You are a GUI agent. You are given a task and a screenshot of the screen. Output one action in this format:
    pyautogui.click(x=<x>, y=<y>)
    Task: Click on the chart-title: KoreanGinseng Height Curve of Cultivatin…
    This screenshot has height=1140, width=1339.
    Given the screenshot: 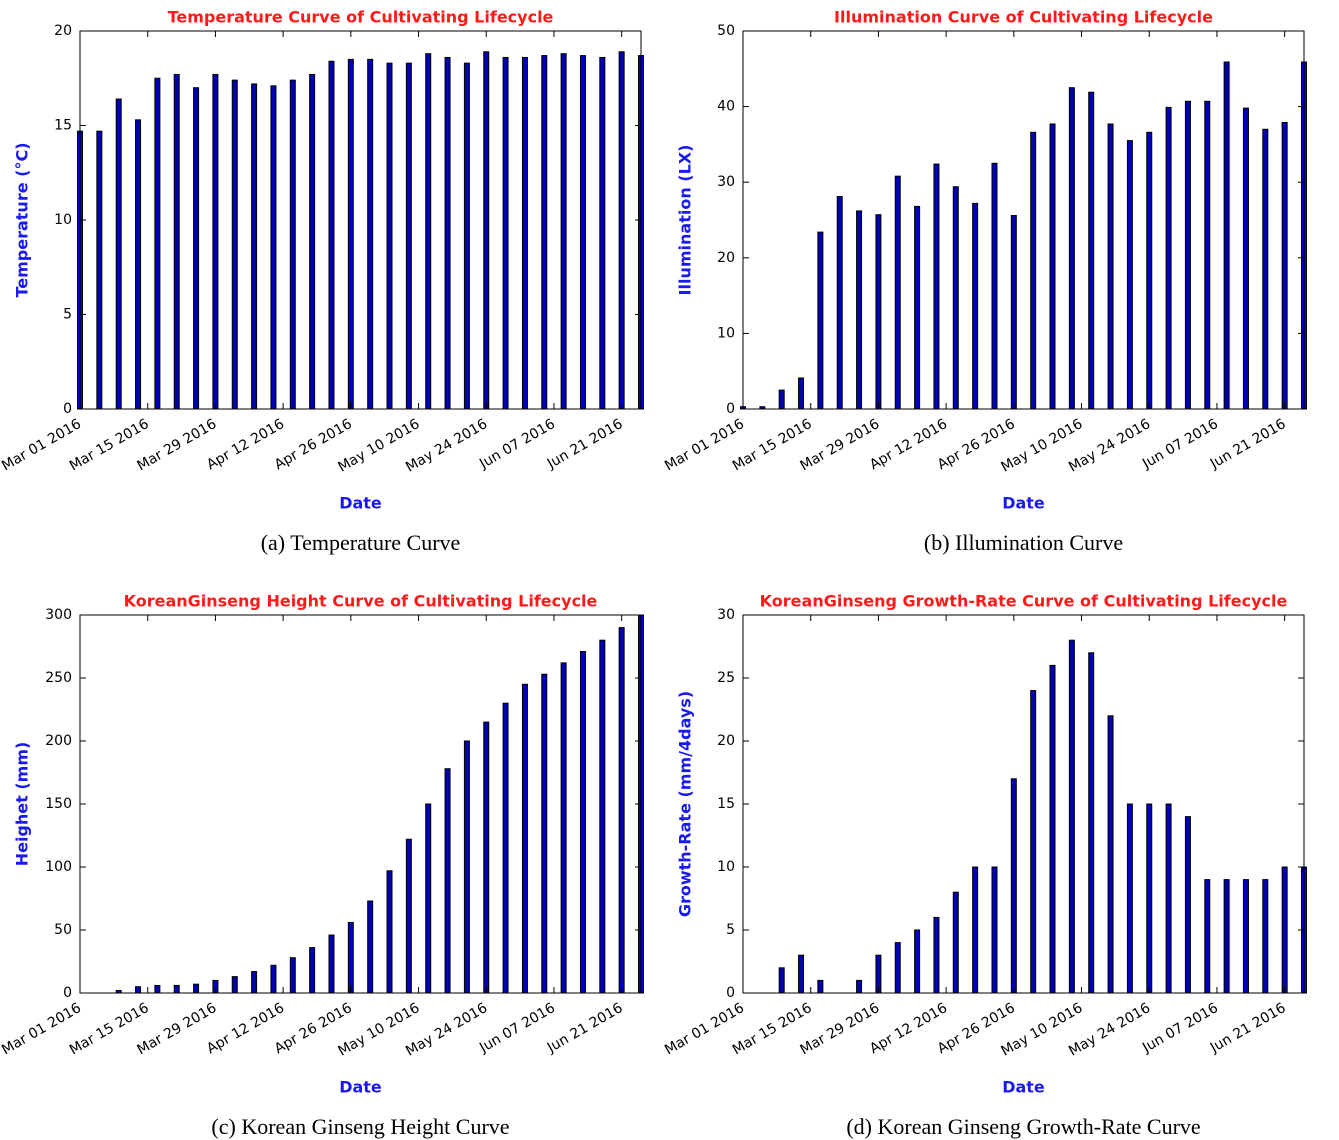 What is the action you would take?
    pyautogui.click(x=361, y=601)
    